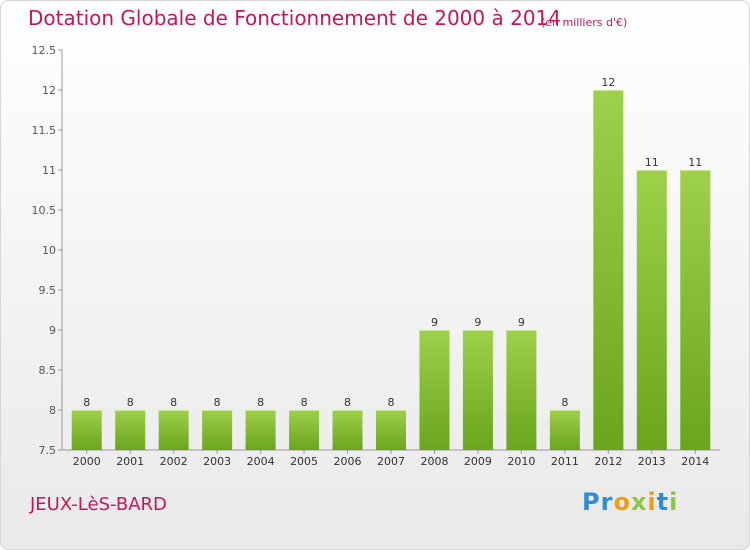 This screenshot has height=550, width=750. I want to click on x-tick-label: 2014, so click(695, 461).